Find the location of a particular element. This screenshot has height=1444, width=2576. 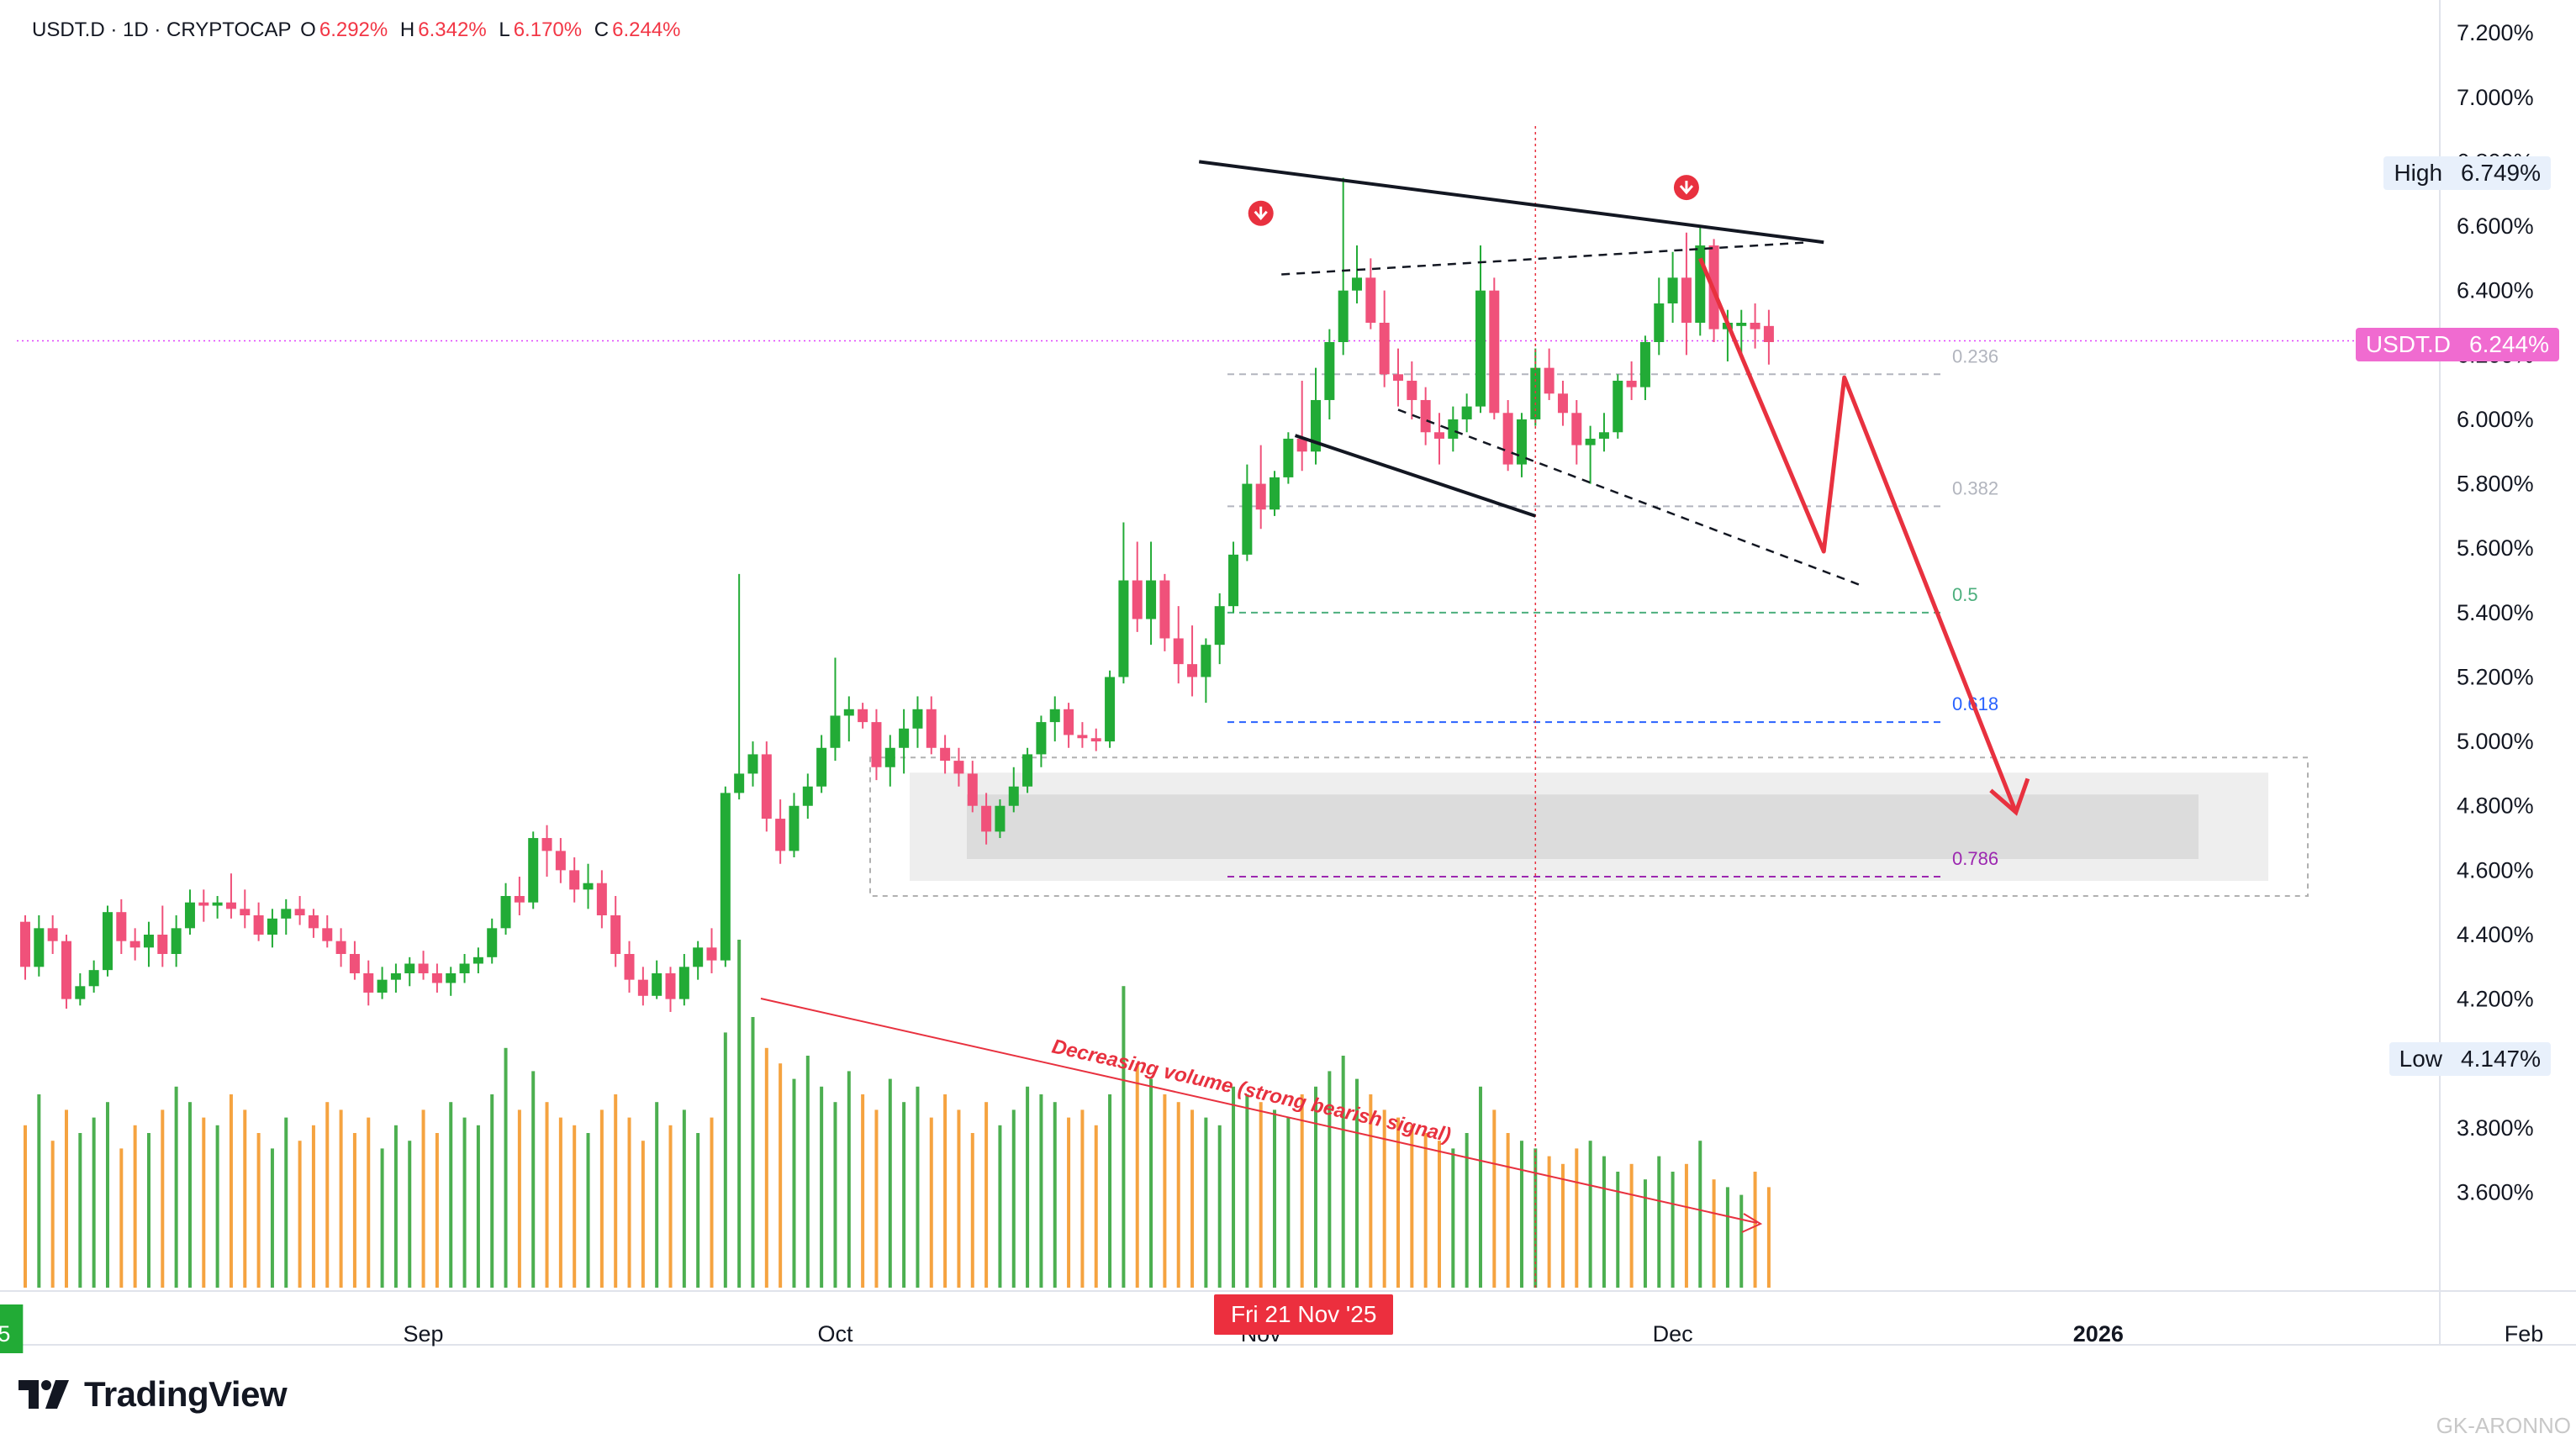

high-price-tag: High 6.749% is located at coordinates (2467, 173).